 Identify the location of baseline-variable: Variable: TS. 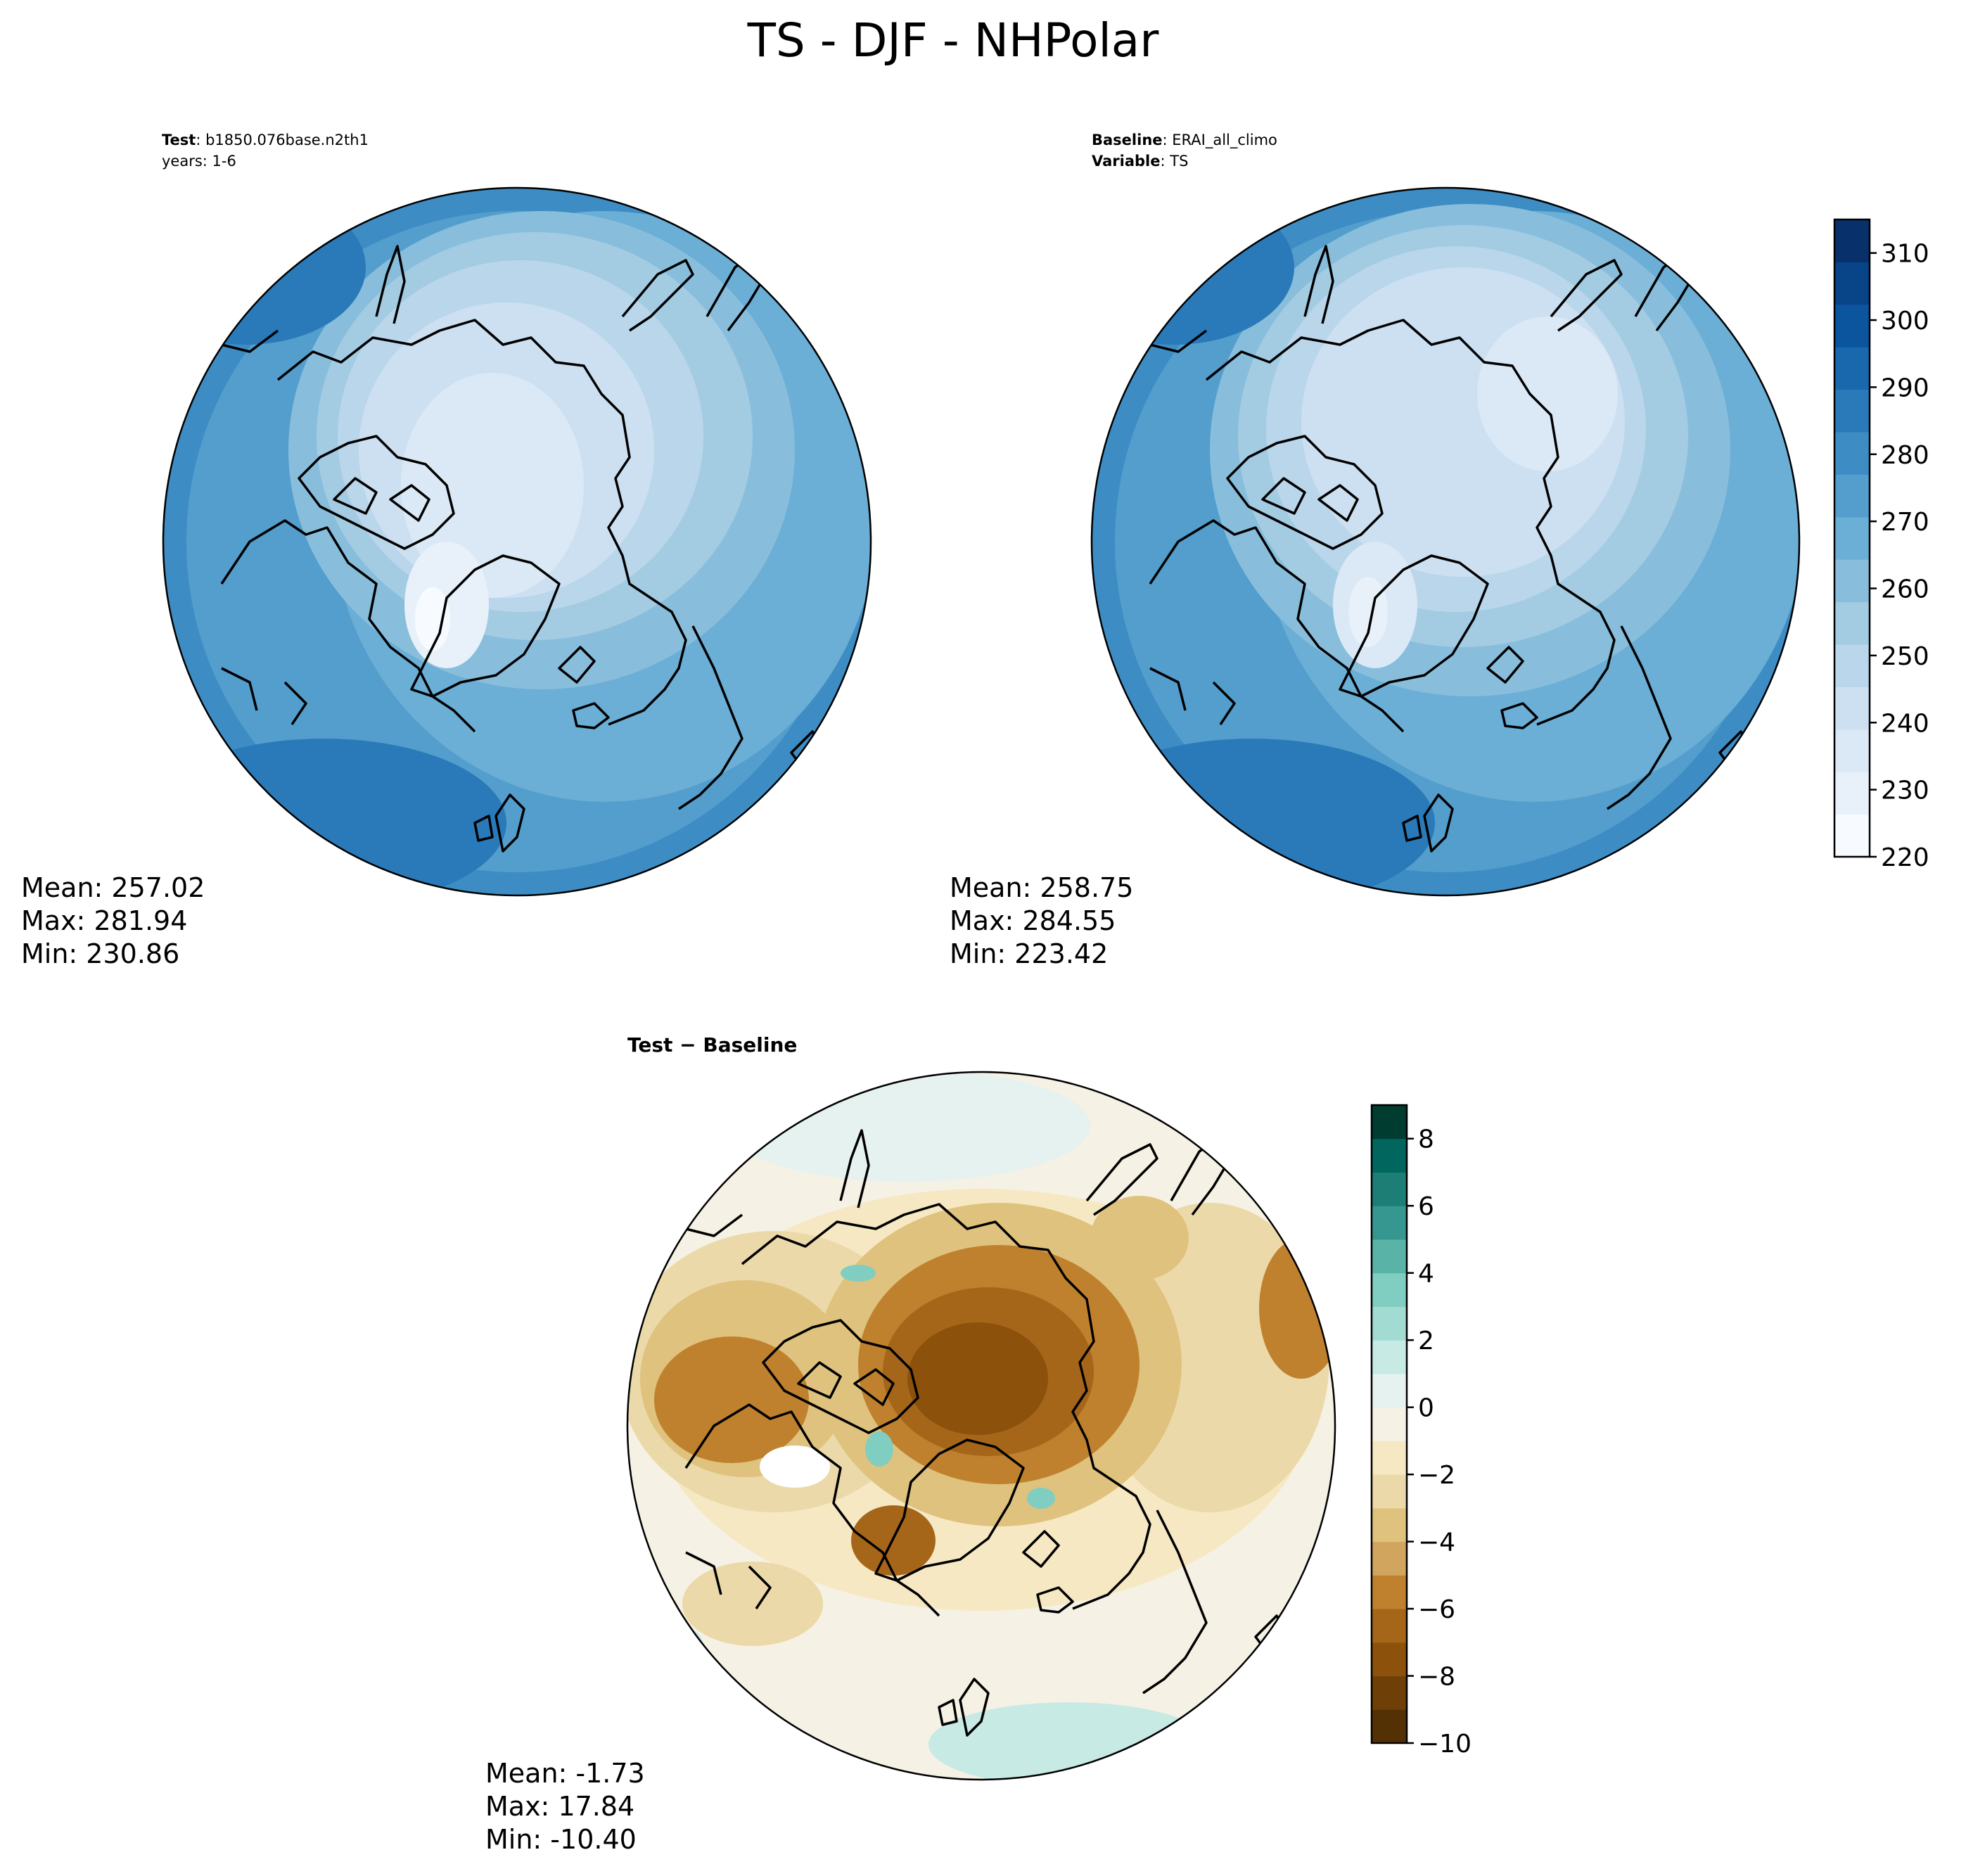
(1140, 161).